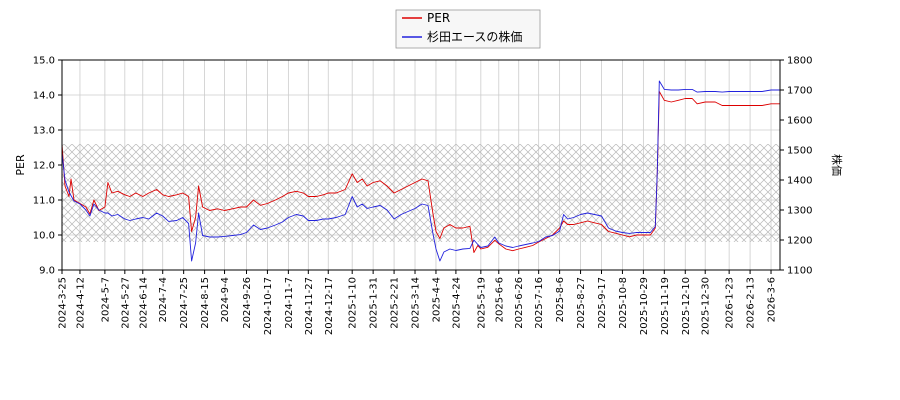 The width and height of the screenshot is (900, 400). I want to click on right-y-tick-label: 1600, so click(799, 121).